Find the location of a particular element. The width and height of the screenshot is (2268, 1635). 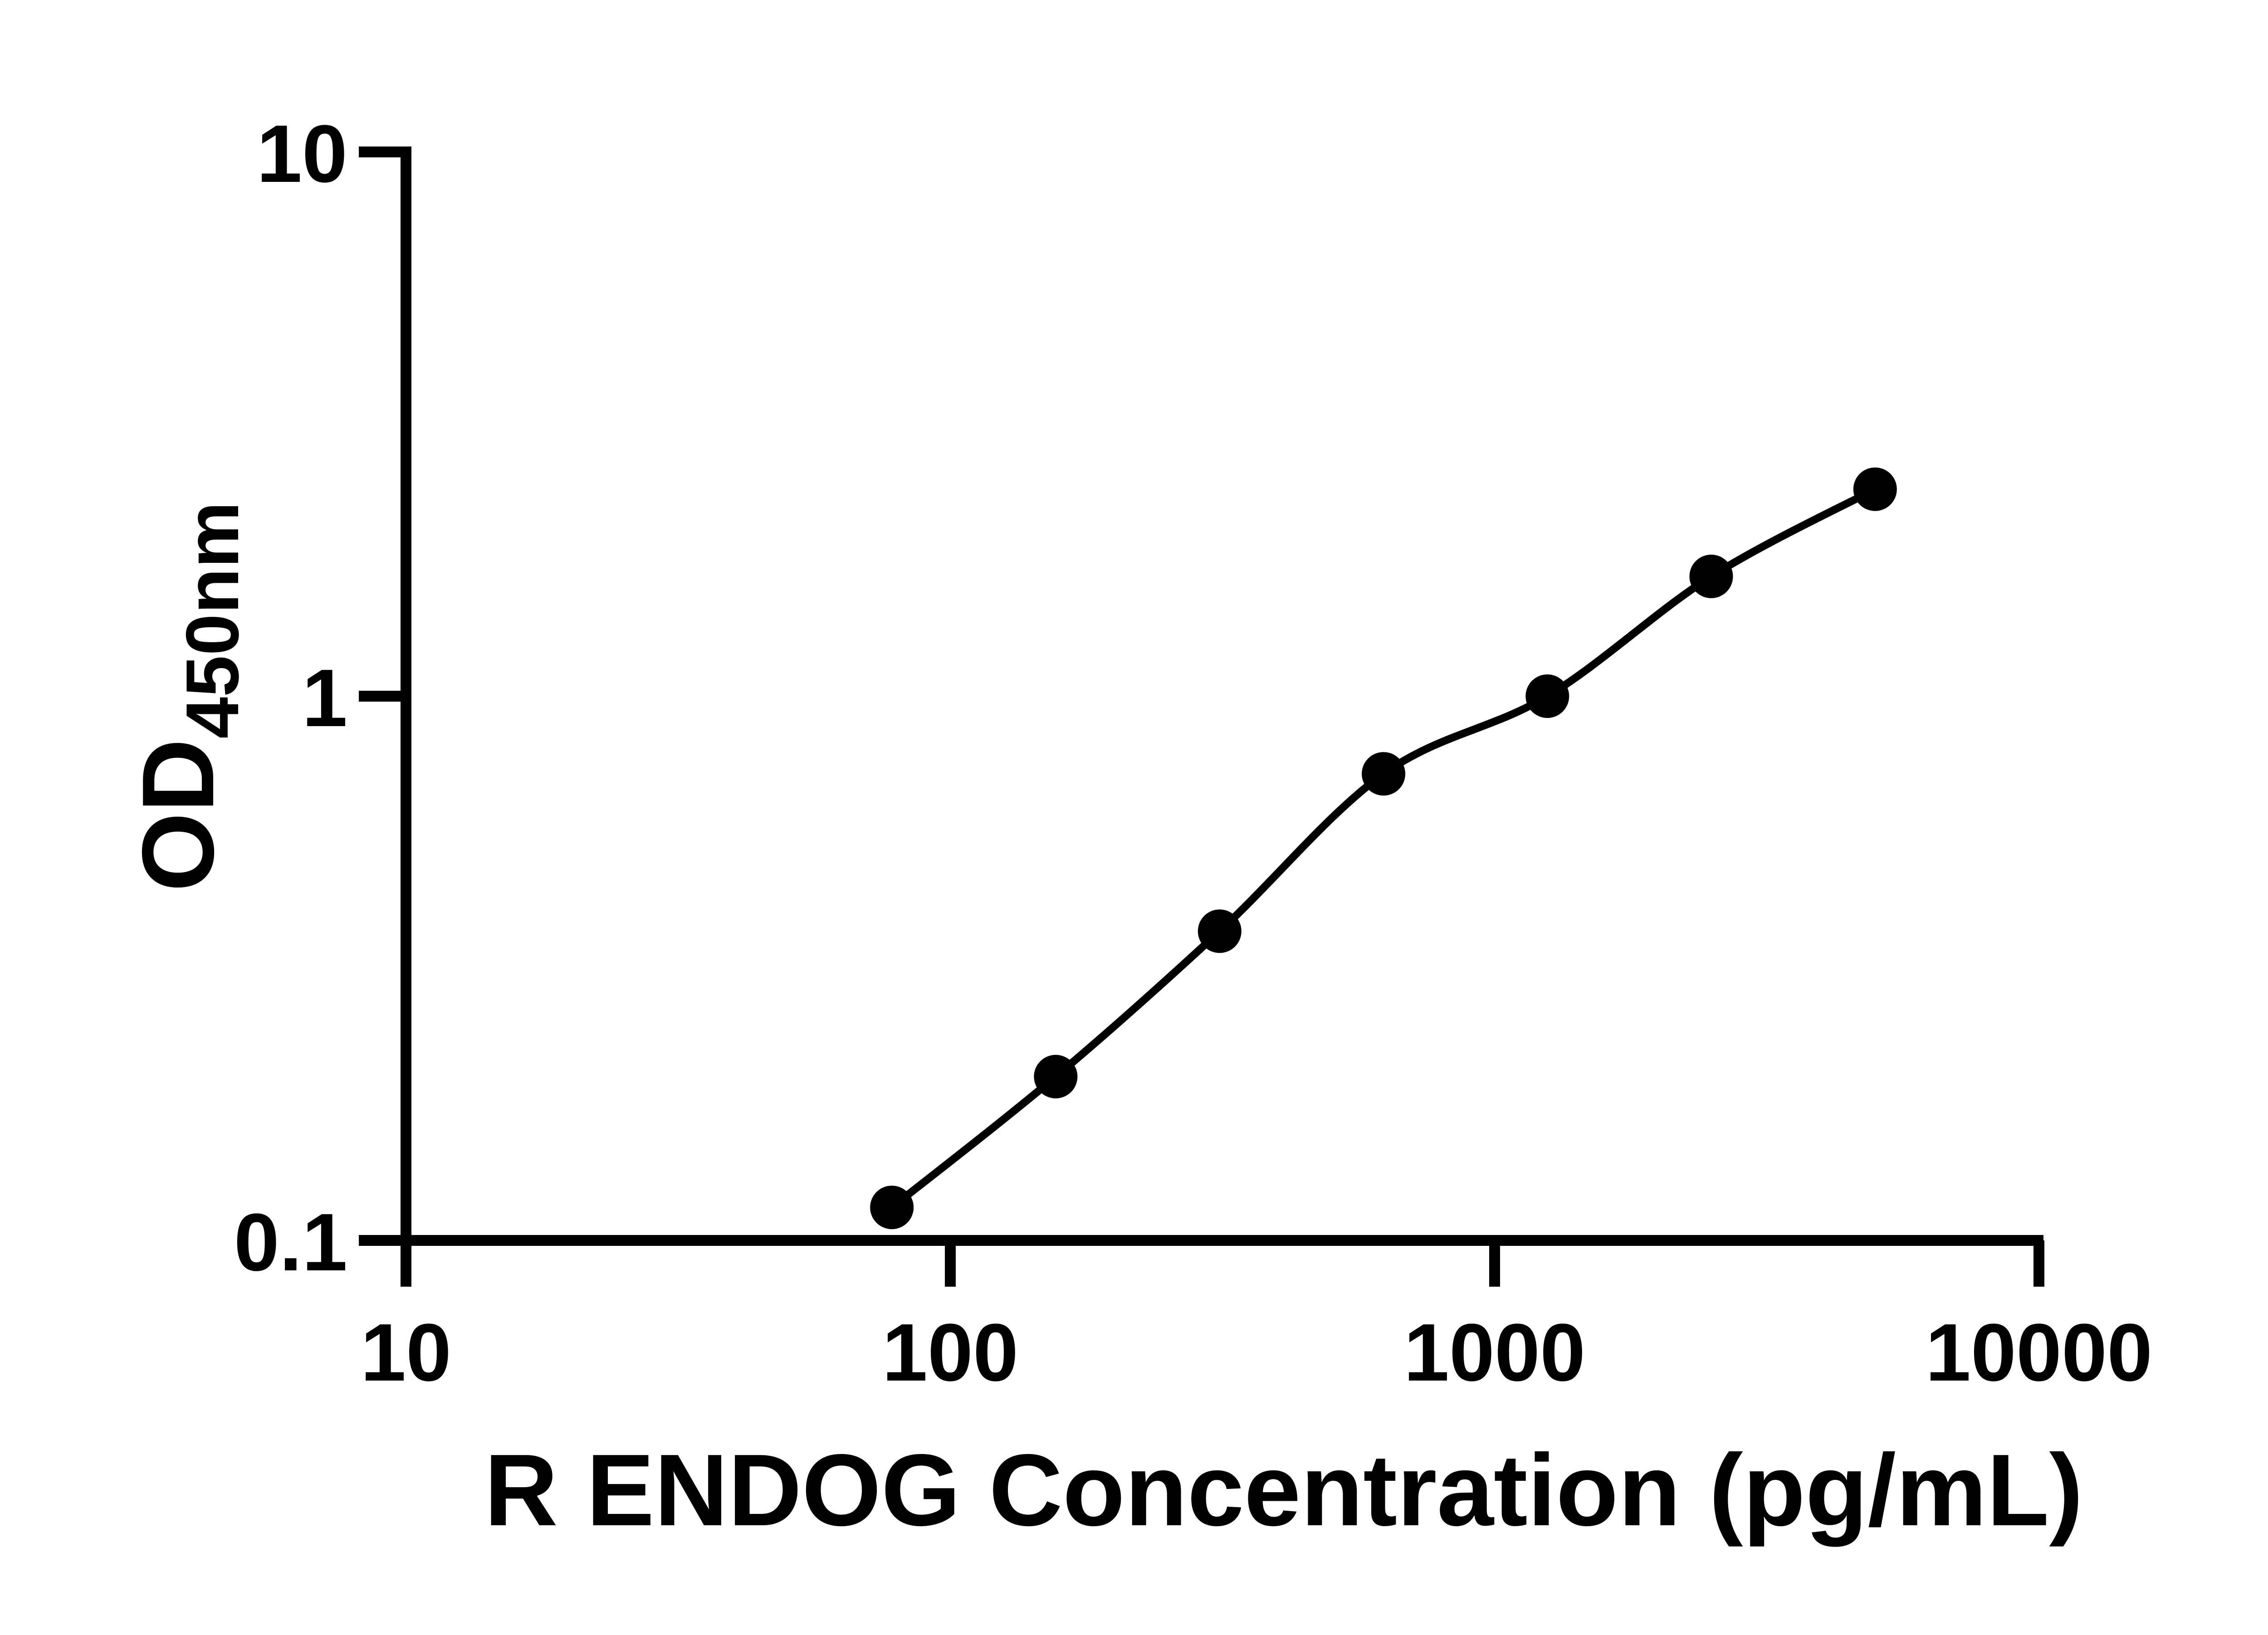

y-tick-label: 0.1 is located at coordinates (291, 1243).